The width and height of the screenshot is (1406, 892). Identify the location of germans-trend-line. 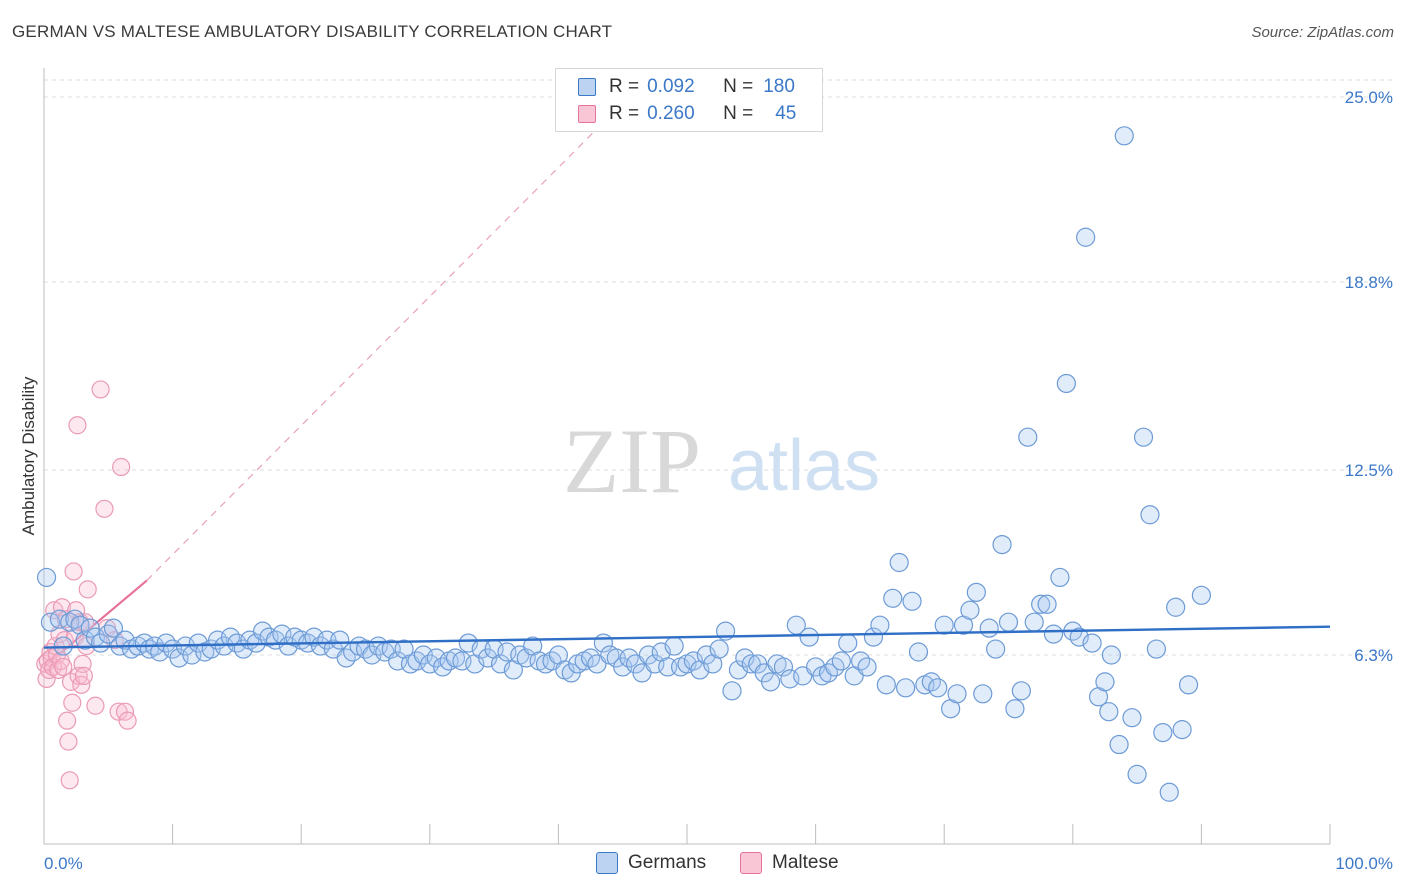
(687, 637).